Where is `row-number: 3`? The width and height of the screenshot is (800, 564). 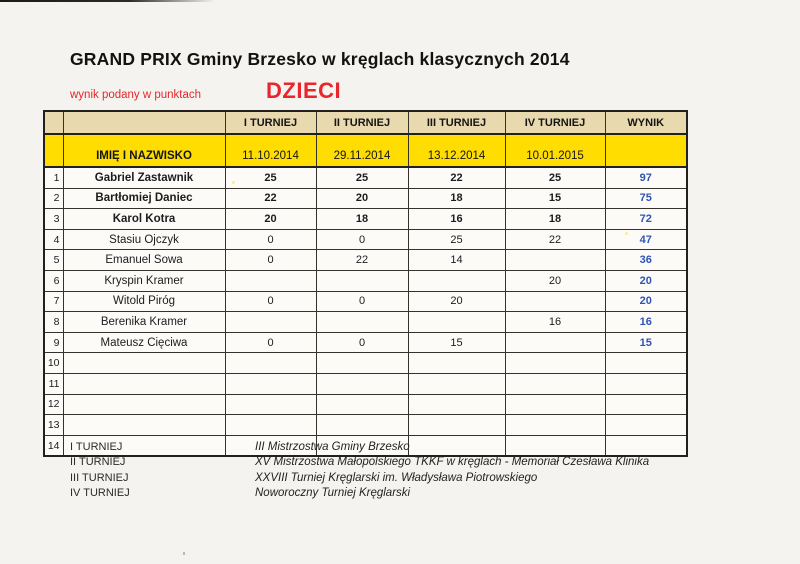
row-number: 3 is located at coordinates (53, 219).